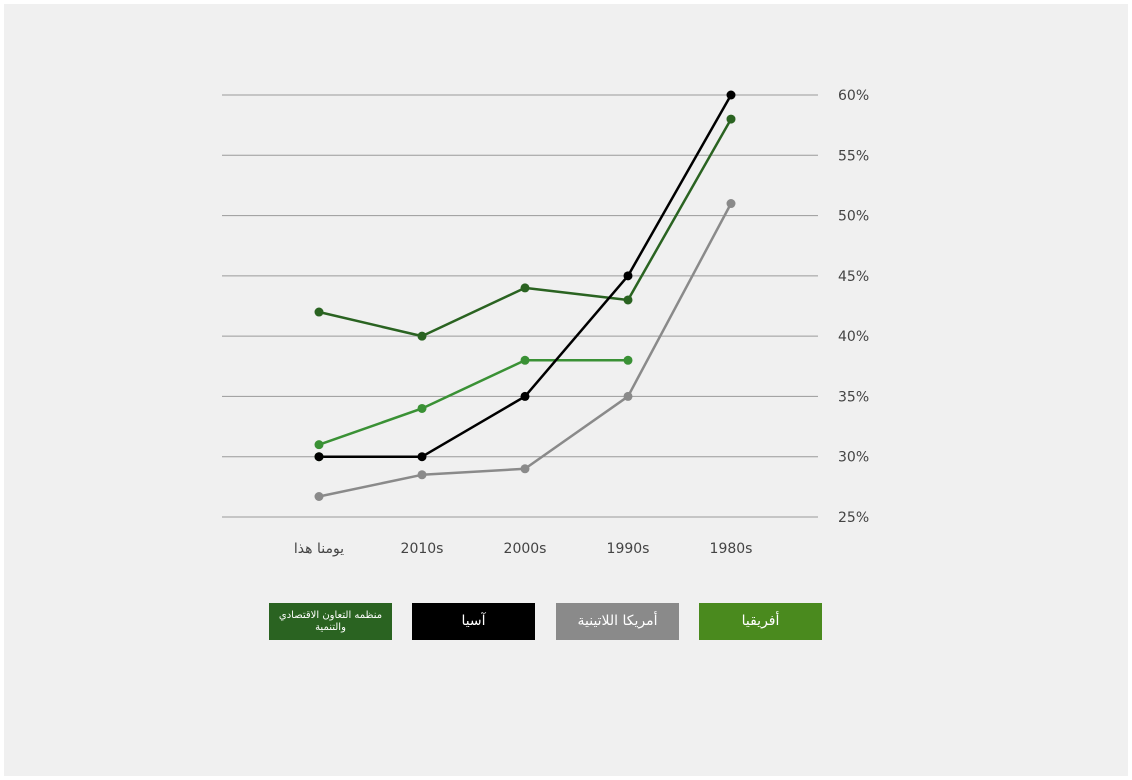  Describe the element at coordinates (853, 518) in the screenshot. I see `y-tick-label: 25%` at that location.